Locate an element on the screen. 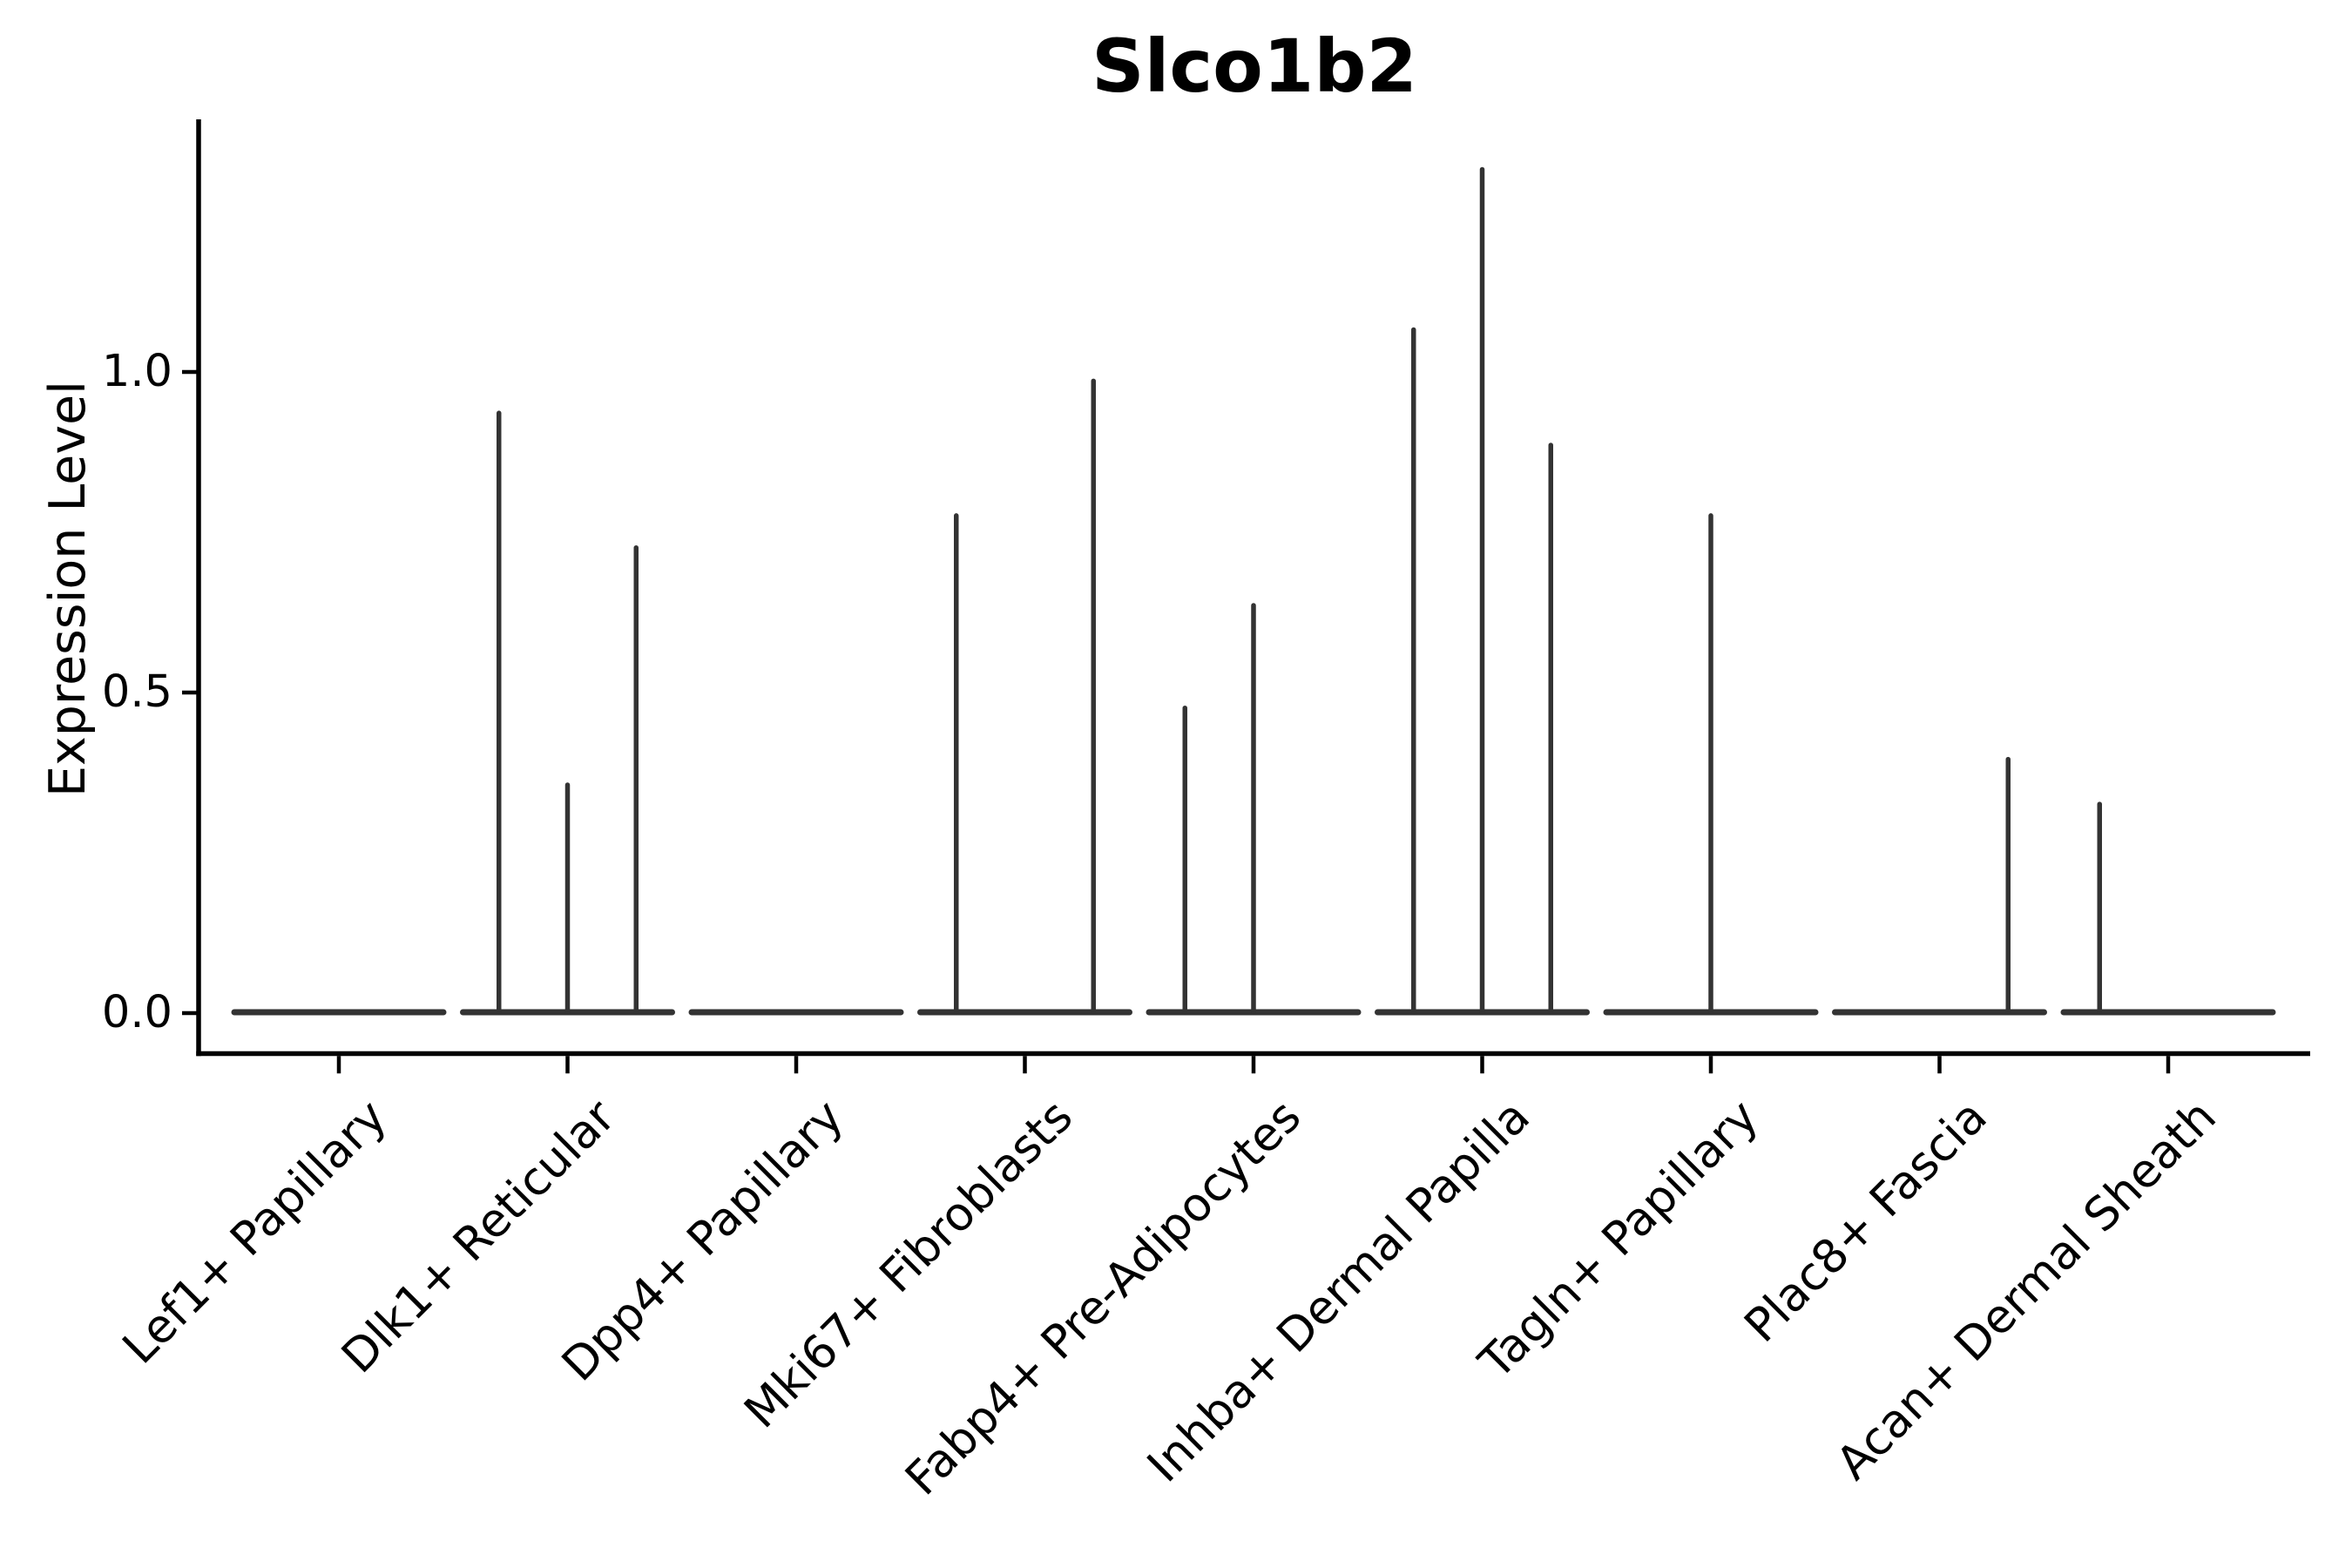 Image resolution: width=2352 pixels, height=1568 pixels. y-tick-label: 0.5 is located at coordinates (136, 692).